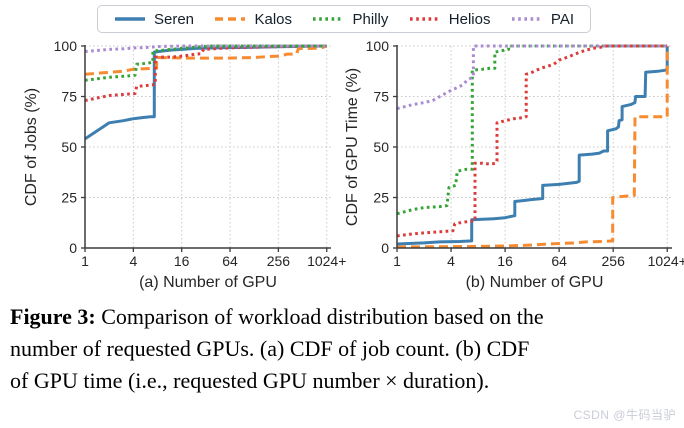 This screenshot has height=428, width=684. I want to click on x-axis-label: (a) Number of GPU, so click(208, 282).